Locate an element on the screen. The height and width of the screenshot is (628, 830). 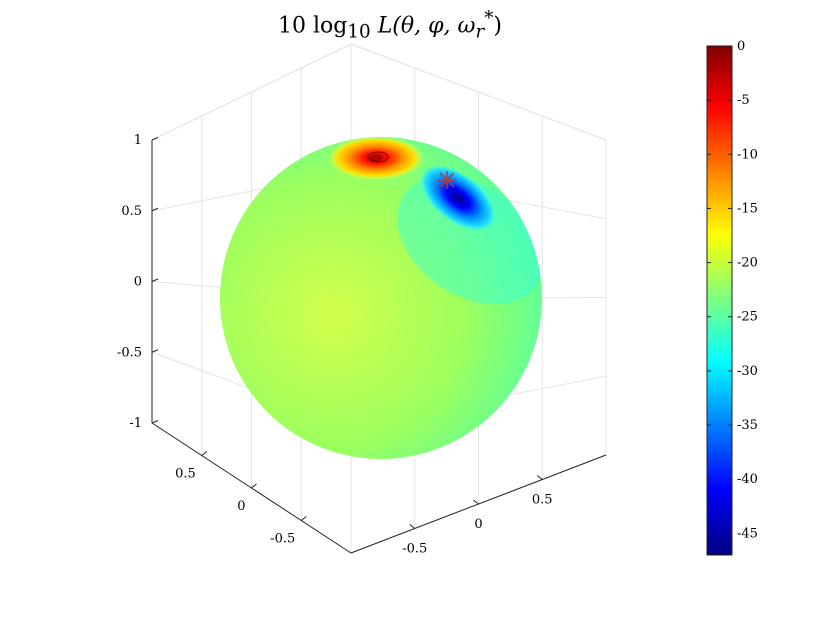
colorbar-tick-label: 0 is located at coordinates (741, 46).